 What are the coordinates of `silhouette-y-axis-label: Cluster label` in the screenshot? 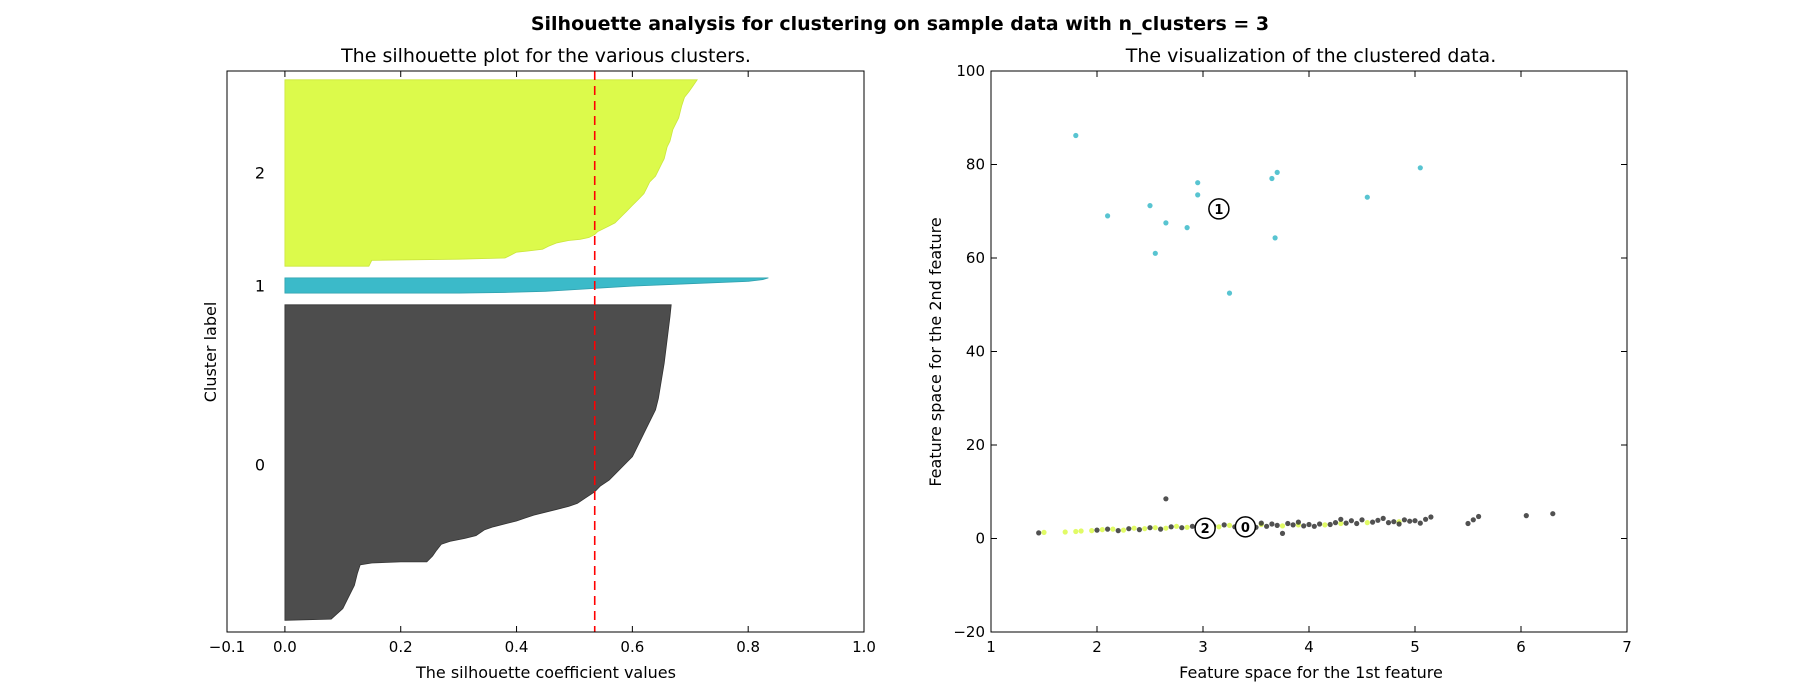 It's located at (210, 352).